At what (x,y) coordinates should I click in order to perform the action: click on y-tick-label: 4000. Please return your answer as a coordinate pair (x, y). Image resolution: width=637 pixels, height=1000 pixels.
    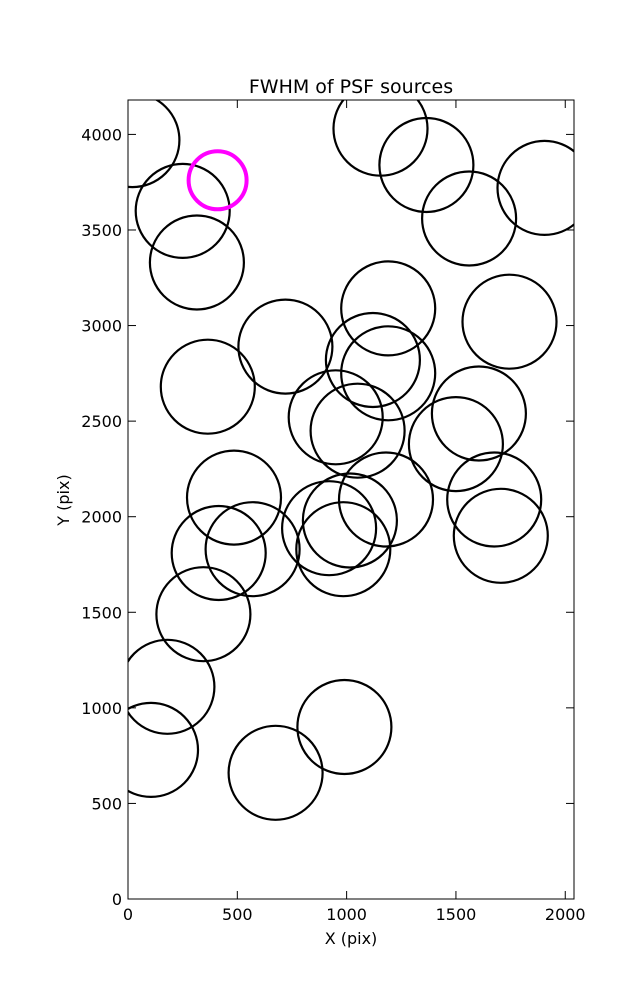
    Looking at the image, I should click on (101, 134).